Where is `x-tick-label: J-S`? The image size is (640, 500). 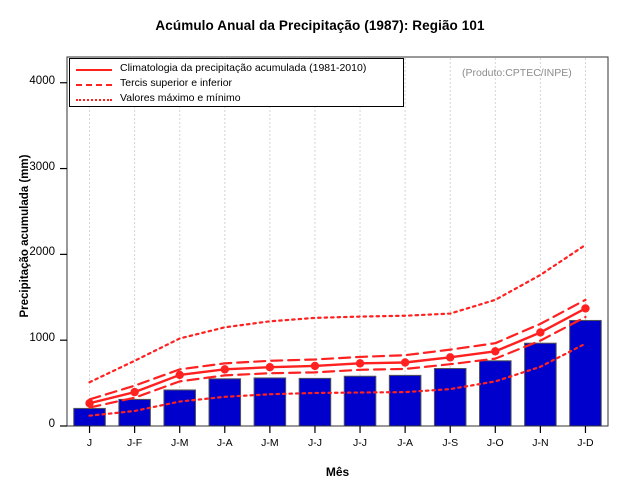 x-tick-label: J-S is located at coordinates (450, 443).